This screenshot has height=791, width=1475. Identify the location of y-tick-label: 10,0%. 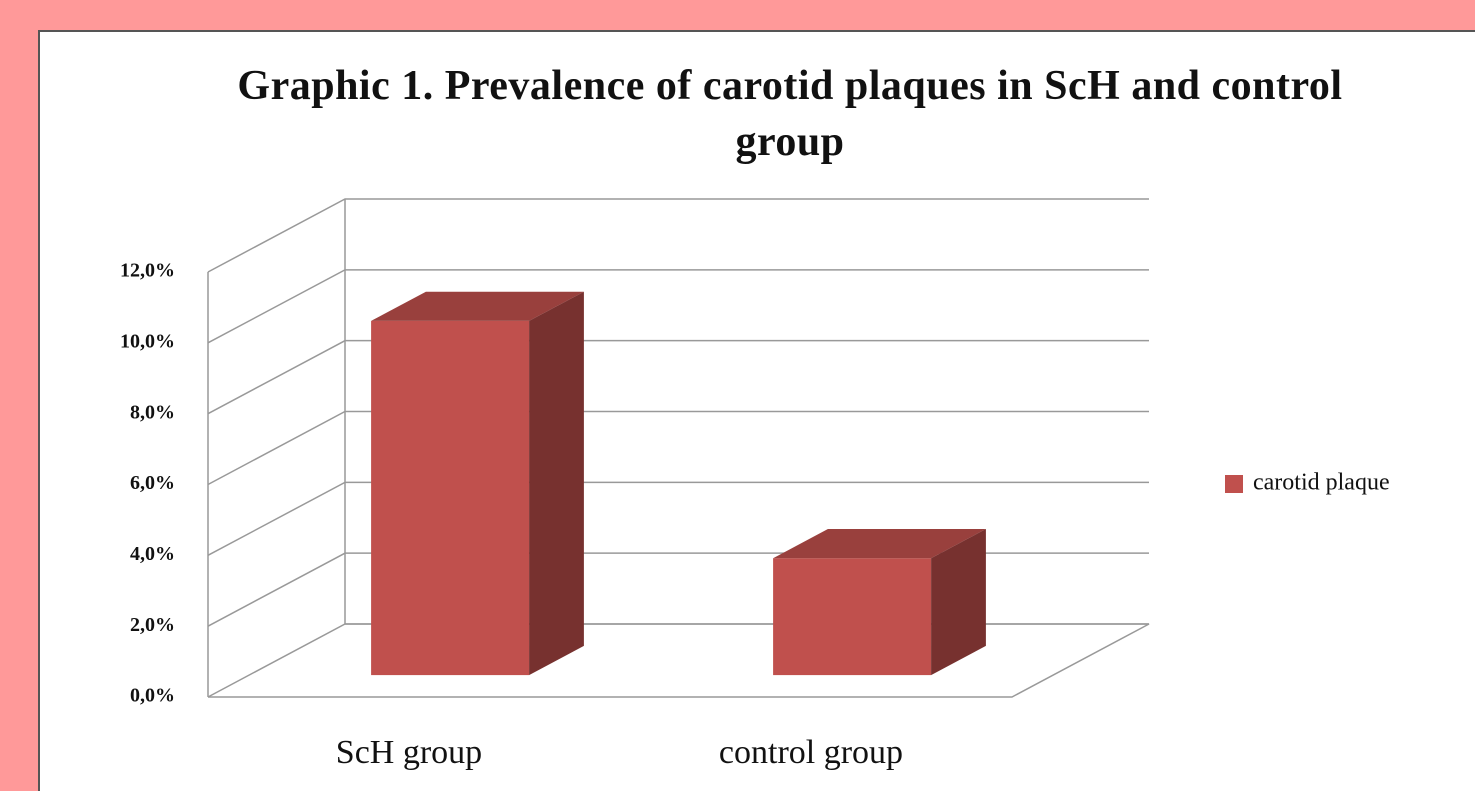
(147, 341).